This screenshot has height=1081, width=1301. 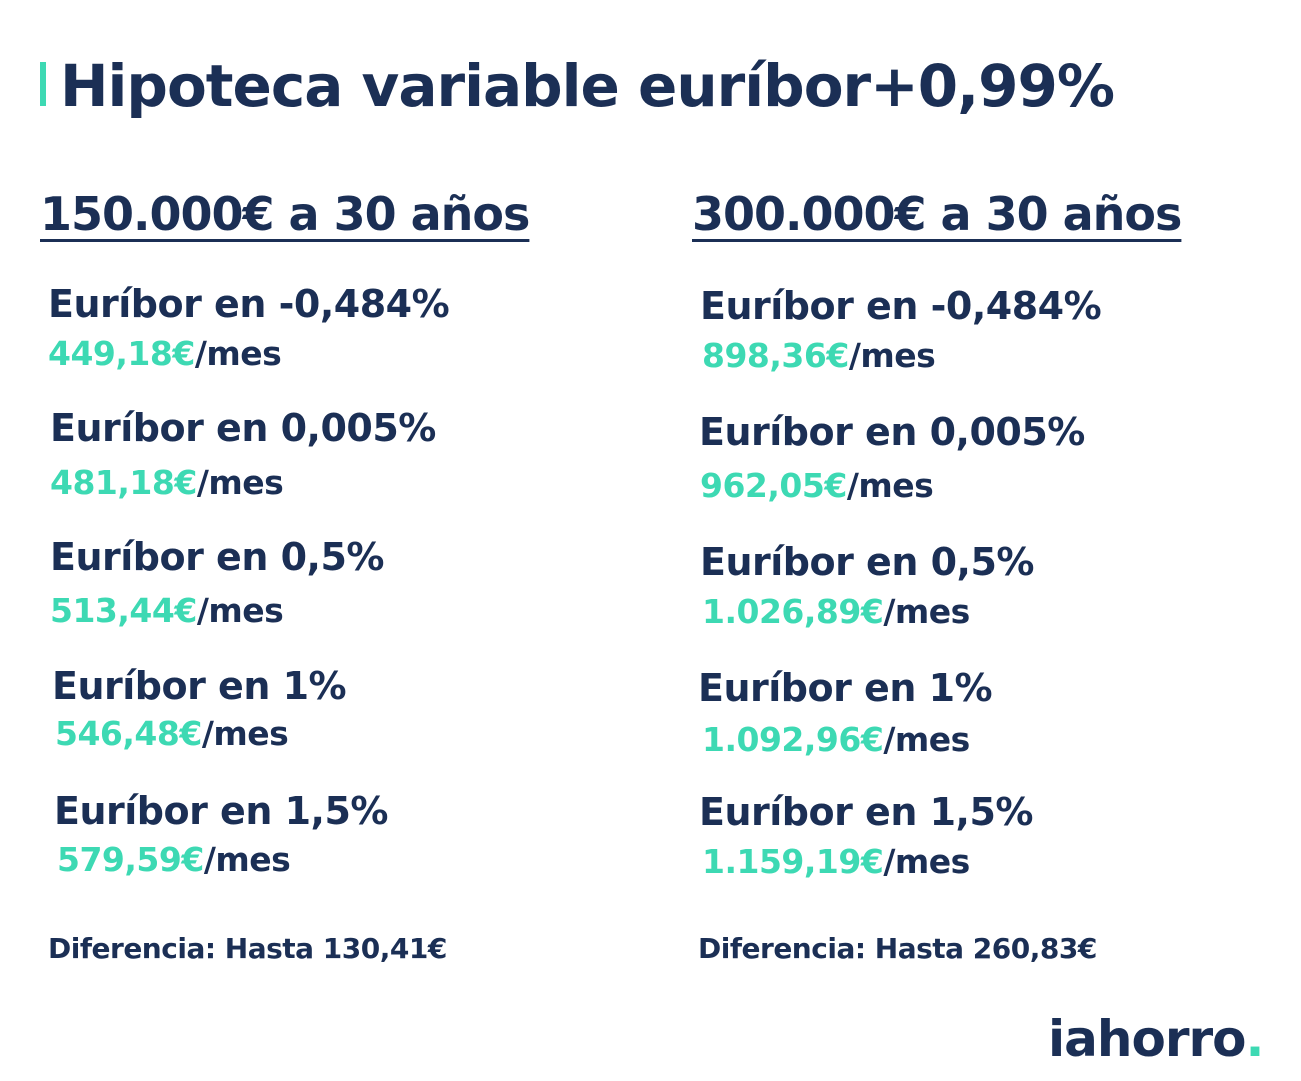 What do you see at coordinates (793, 611) in the screenshot?
I see `payment-amount: 1.026,89€` at bounding box center [793, 611].